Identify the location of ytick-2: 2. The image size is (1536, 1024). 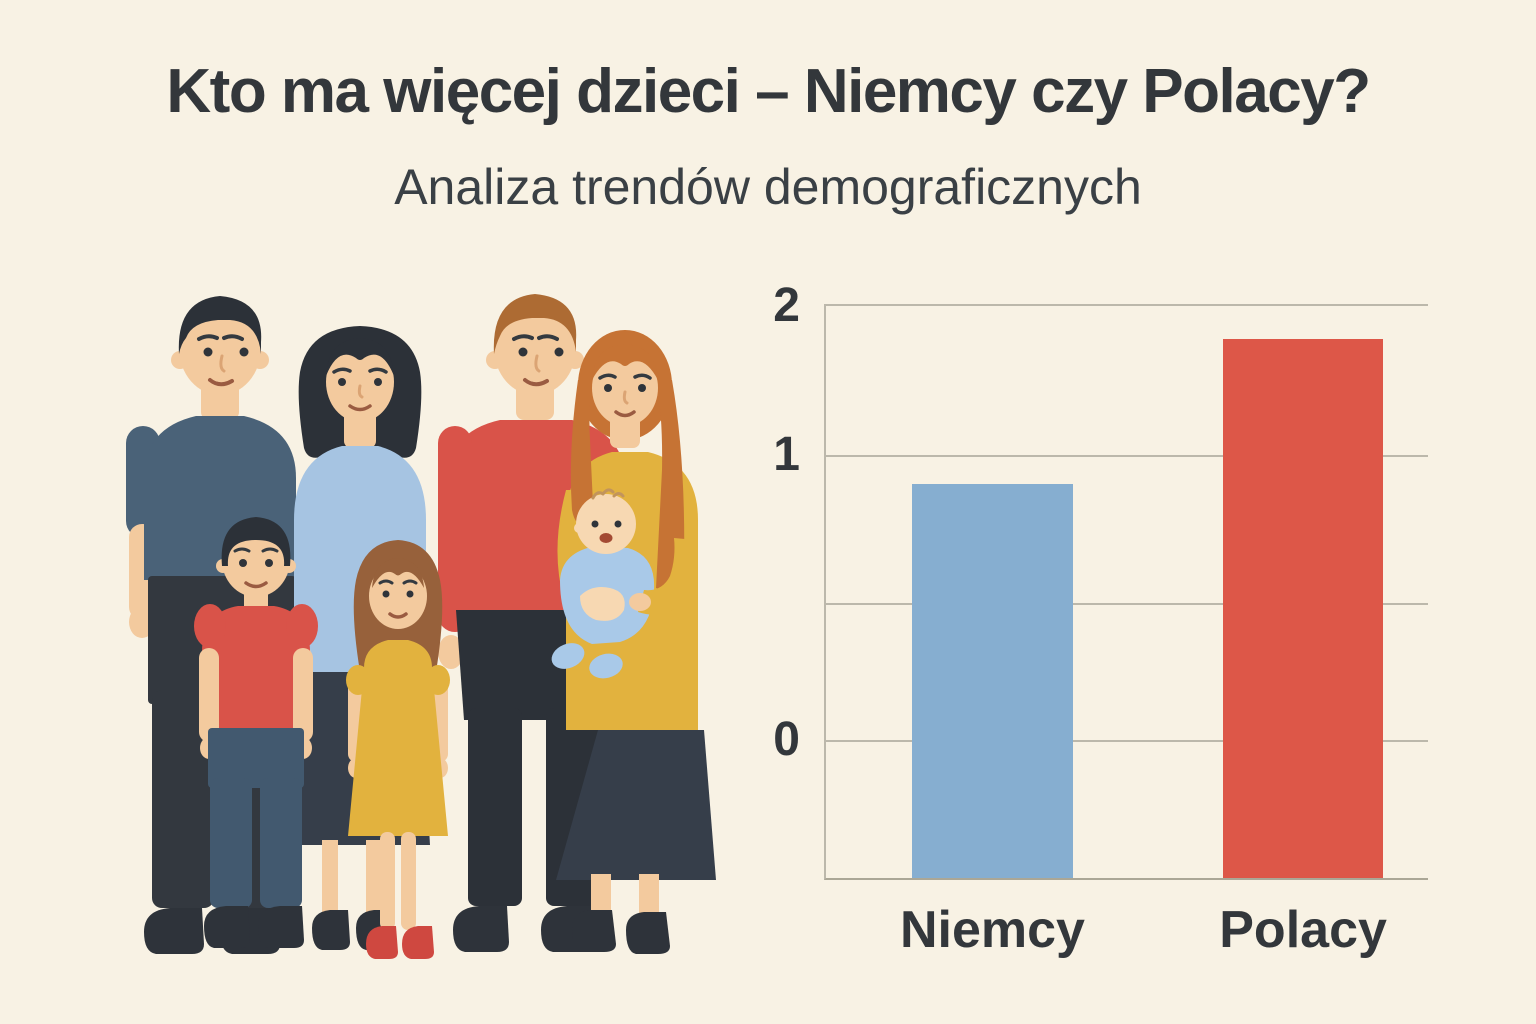
(786, 305).